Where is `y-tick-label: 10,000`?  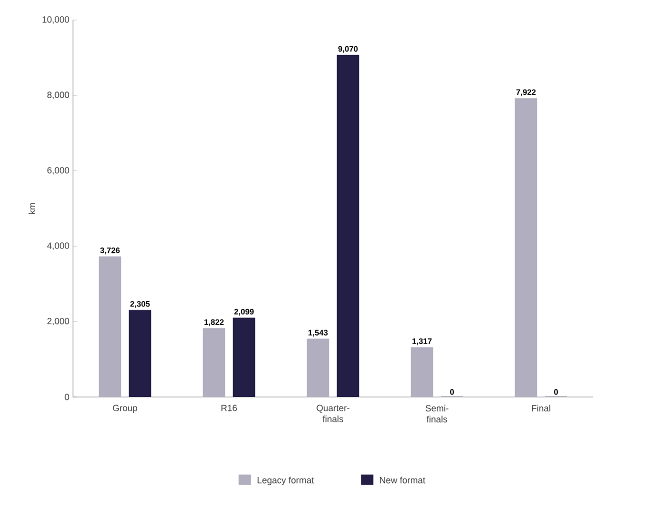 y-tick-label: 10,000 is located at coordinates (56, 20).